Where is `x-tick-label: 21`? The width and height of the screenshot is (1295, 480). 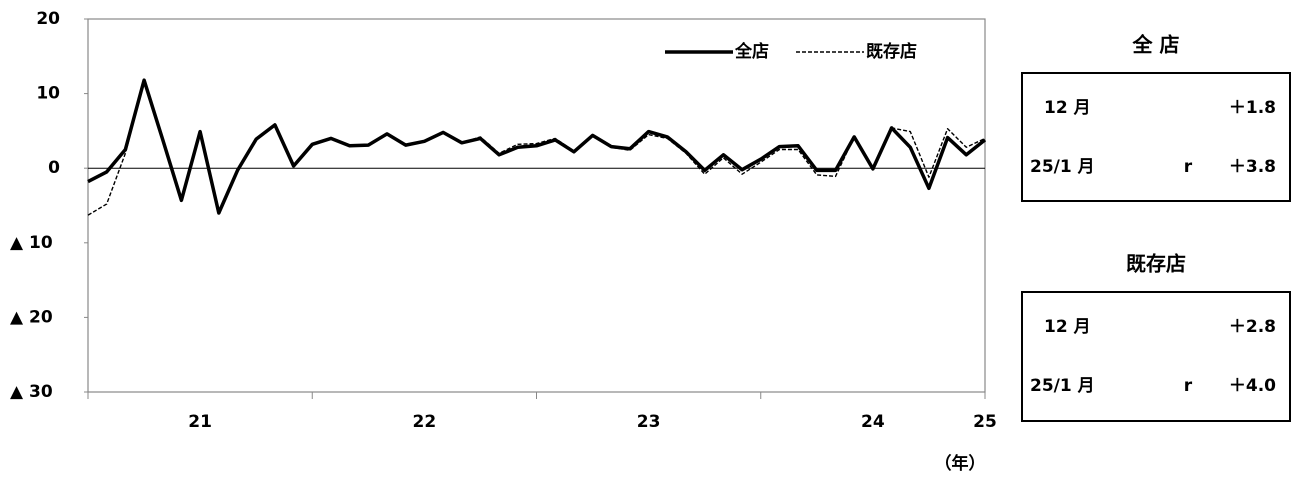
x-tick-label: 21 is located at coordinates (200, 422).